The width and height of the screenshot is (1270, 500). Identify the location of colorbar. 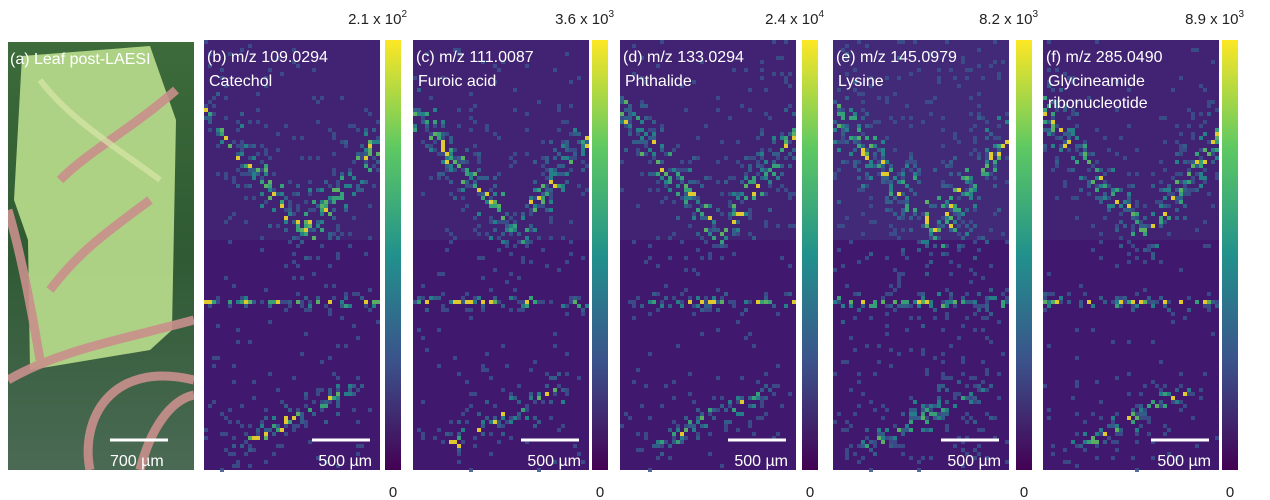
(1230, 255).